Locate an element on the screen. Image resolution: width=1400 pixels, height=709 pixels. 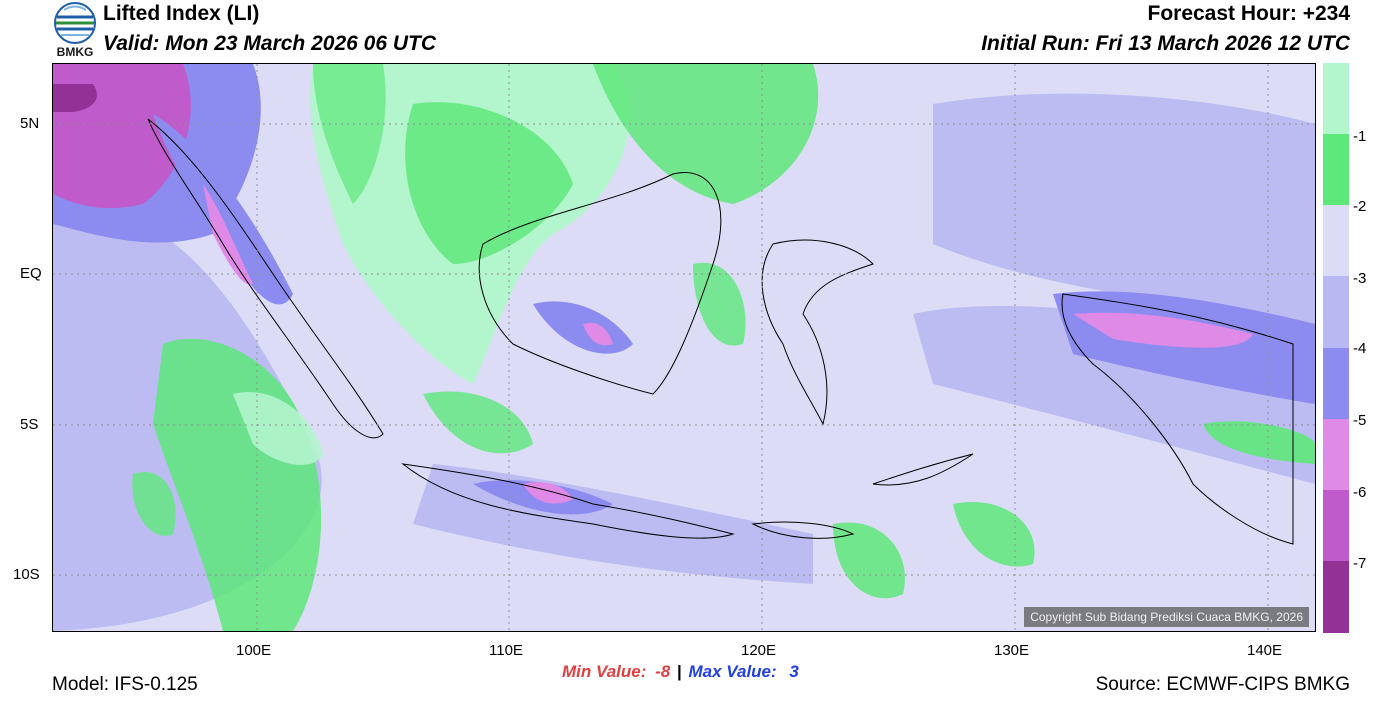
max-value: 3 is located at coordinates (794, 671).